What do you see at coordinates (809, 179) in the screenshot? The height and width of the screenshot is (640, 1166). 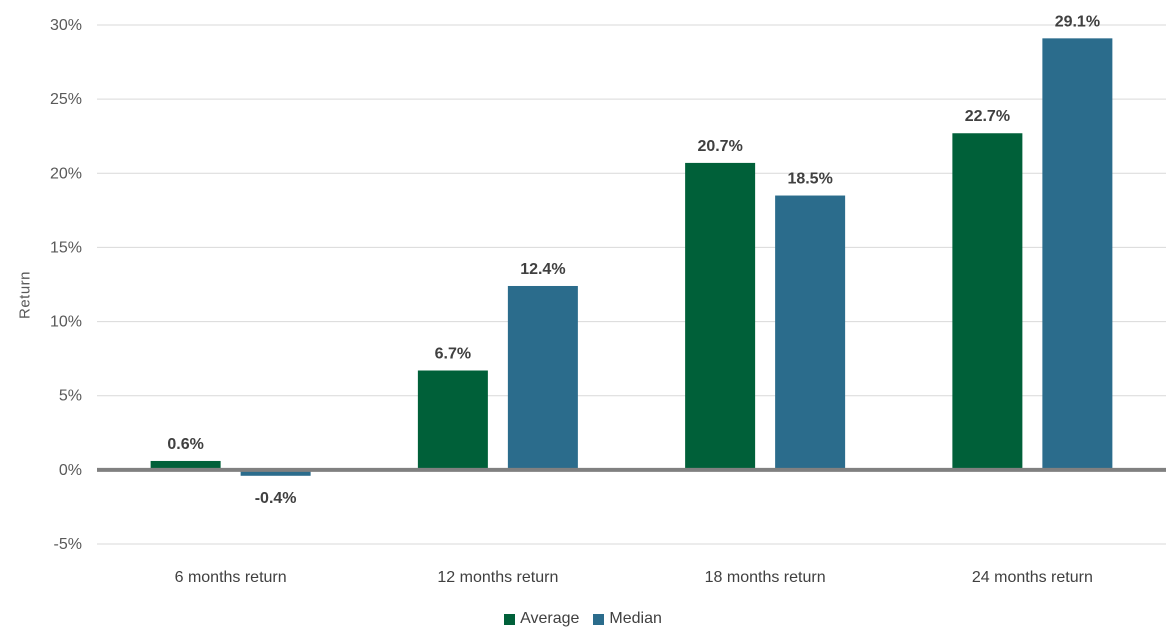 I see `data-label-median: 18.5%` at bounding box center [809, 179].